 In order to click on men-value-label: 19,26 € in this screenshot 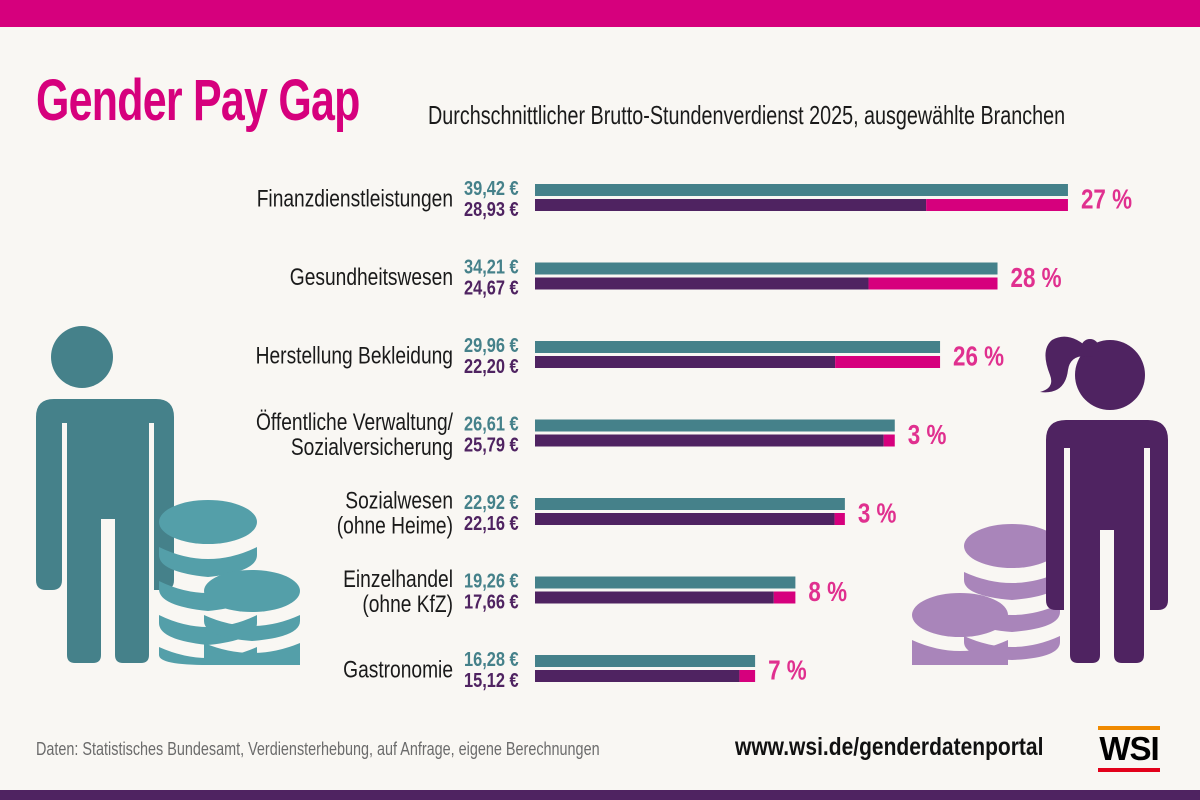, I will do `click(491, 580)`.